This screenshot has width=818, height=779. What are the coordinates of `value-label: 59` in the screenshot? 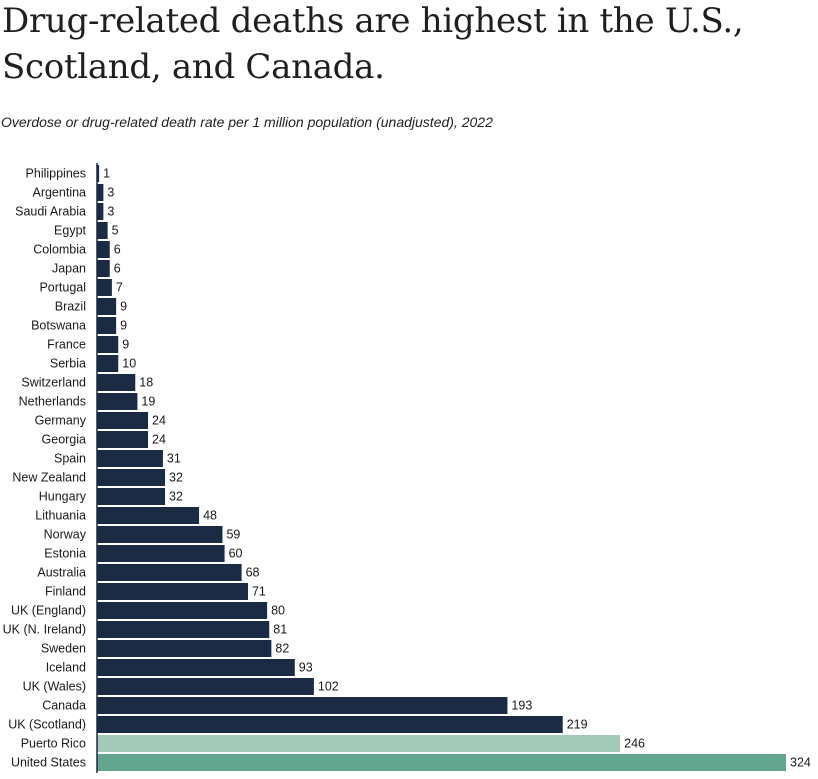 It's located at (233, 535).